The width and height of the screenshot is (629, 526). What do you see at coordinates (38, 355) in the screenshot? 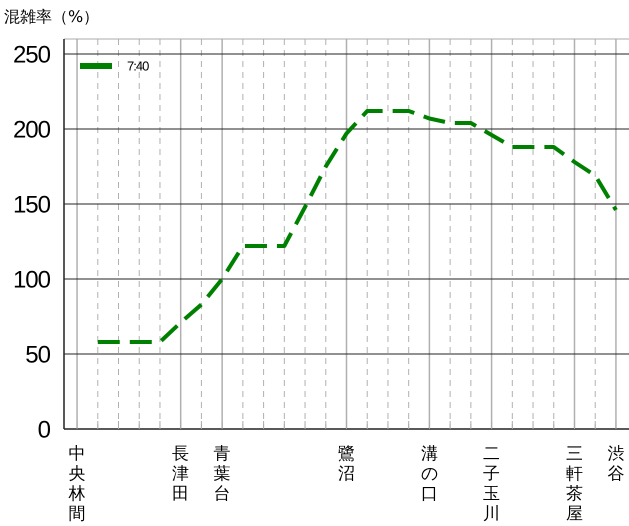
I see `y-tick-label: 50` at bounding box center [38, 355].